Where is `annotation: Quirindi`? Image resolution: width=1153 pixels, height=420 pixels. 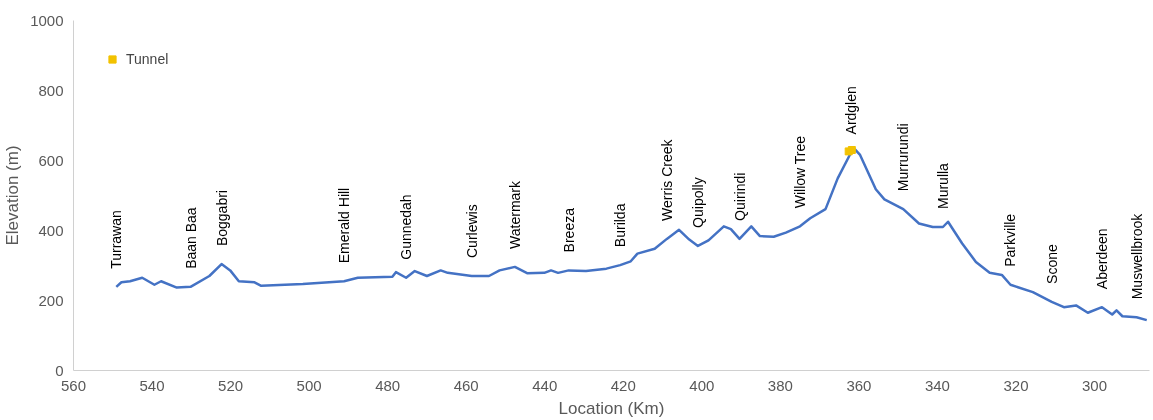
annotation: Quirindi is located at coordinates (739, 196).